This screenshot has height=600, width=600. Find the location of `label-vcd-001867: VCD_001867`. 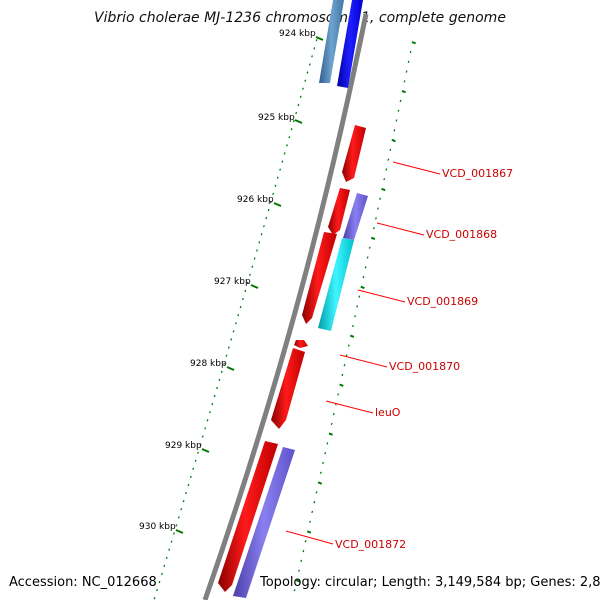

label-vcd-001867: VCD_001867 is located at coordinates (452, 170).